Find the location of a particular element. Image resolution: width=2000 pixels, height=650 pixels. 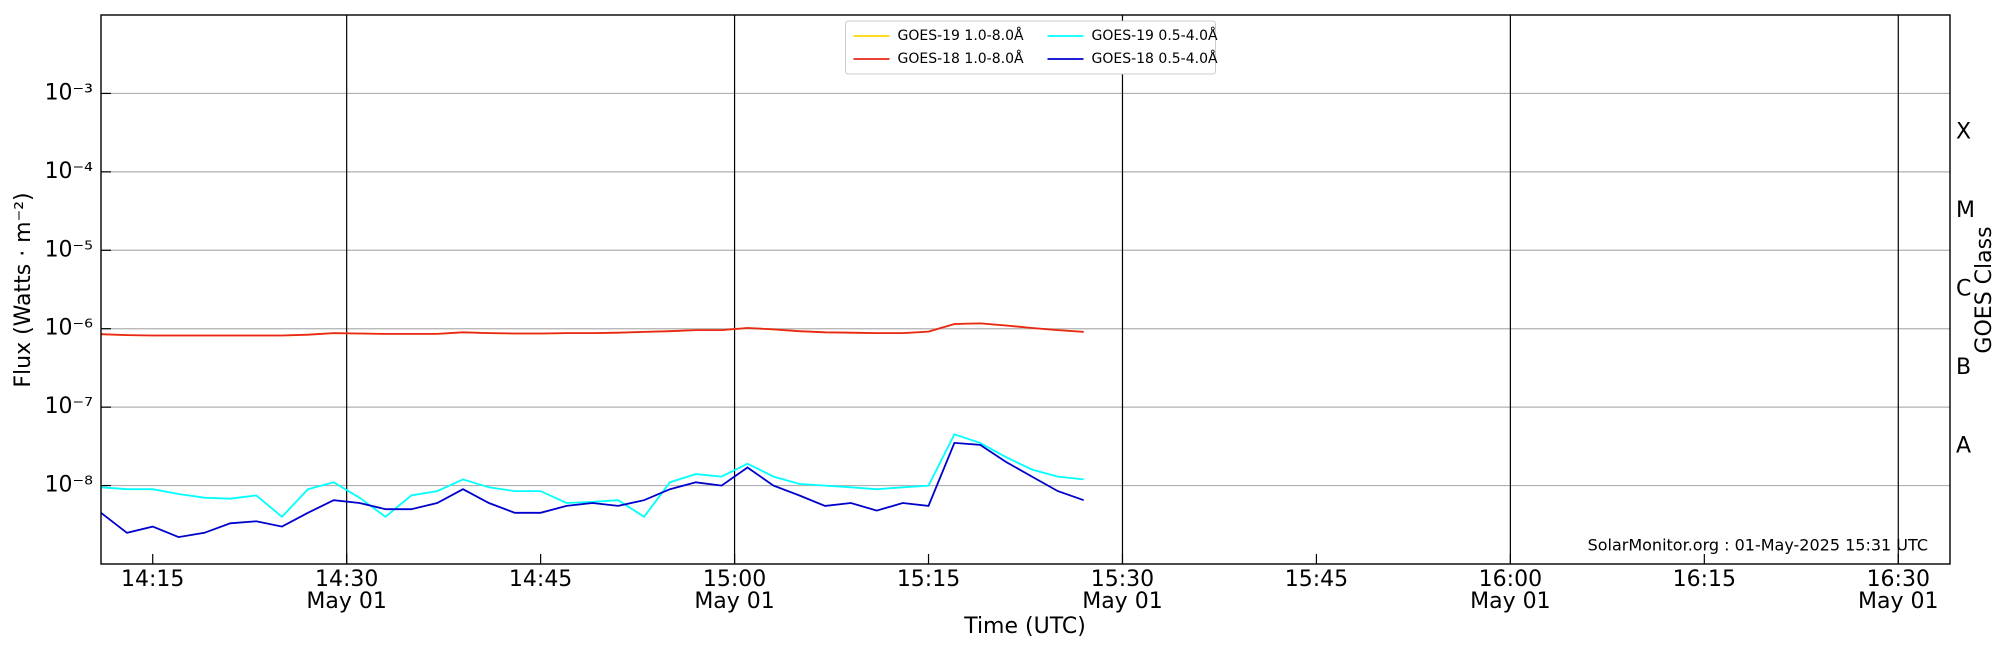

y-tick-label: 10⁻³ is located at coordinates (69, 92).